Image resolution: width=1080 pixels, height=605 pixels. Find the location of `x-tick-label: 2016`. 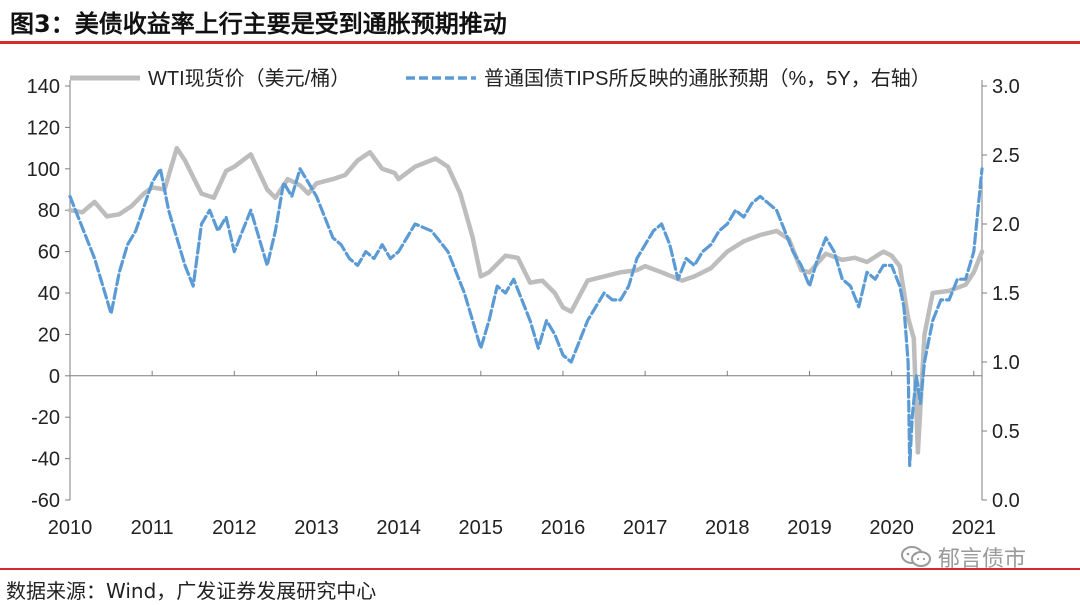

x-tick-label: 2016 is located at coordinates (563, 528).